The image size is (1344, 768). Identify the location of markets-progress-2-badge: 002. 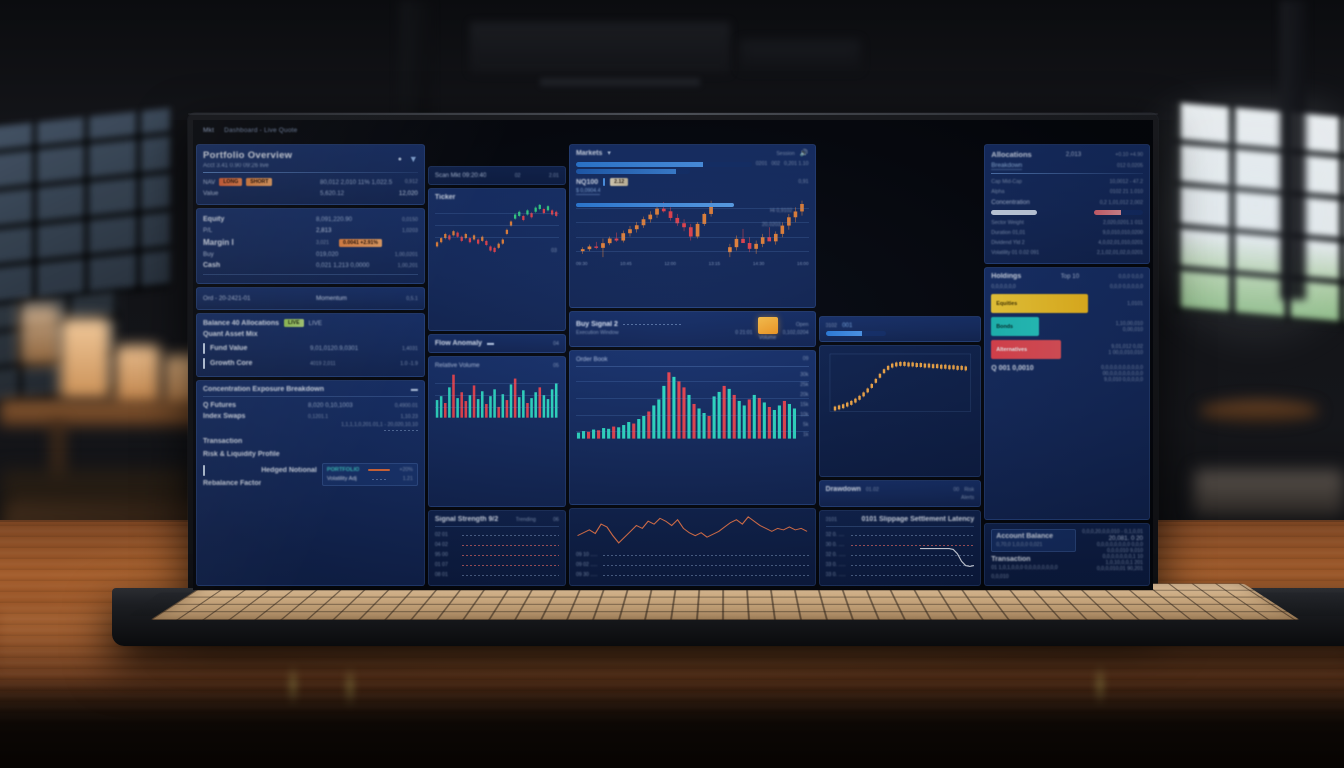
(775, 164).